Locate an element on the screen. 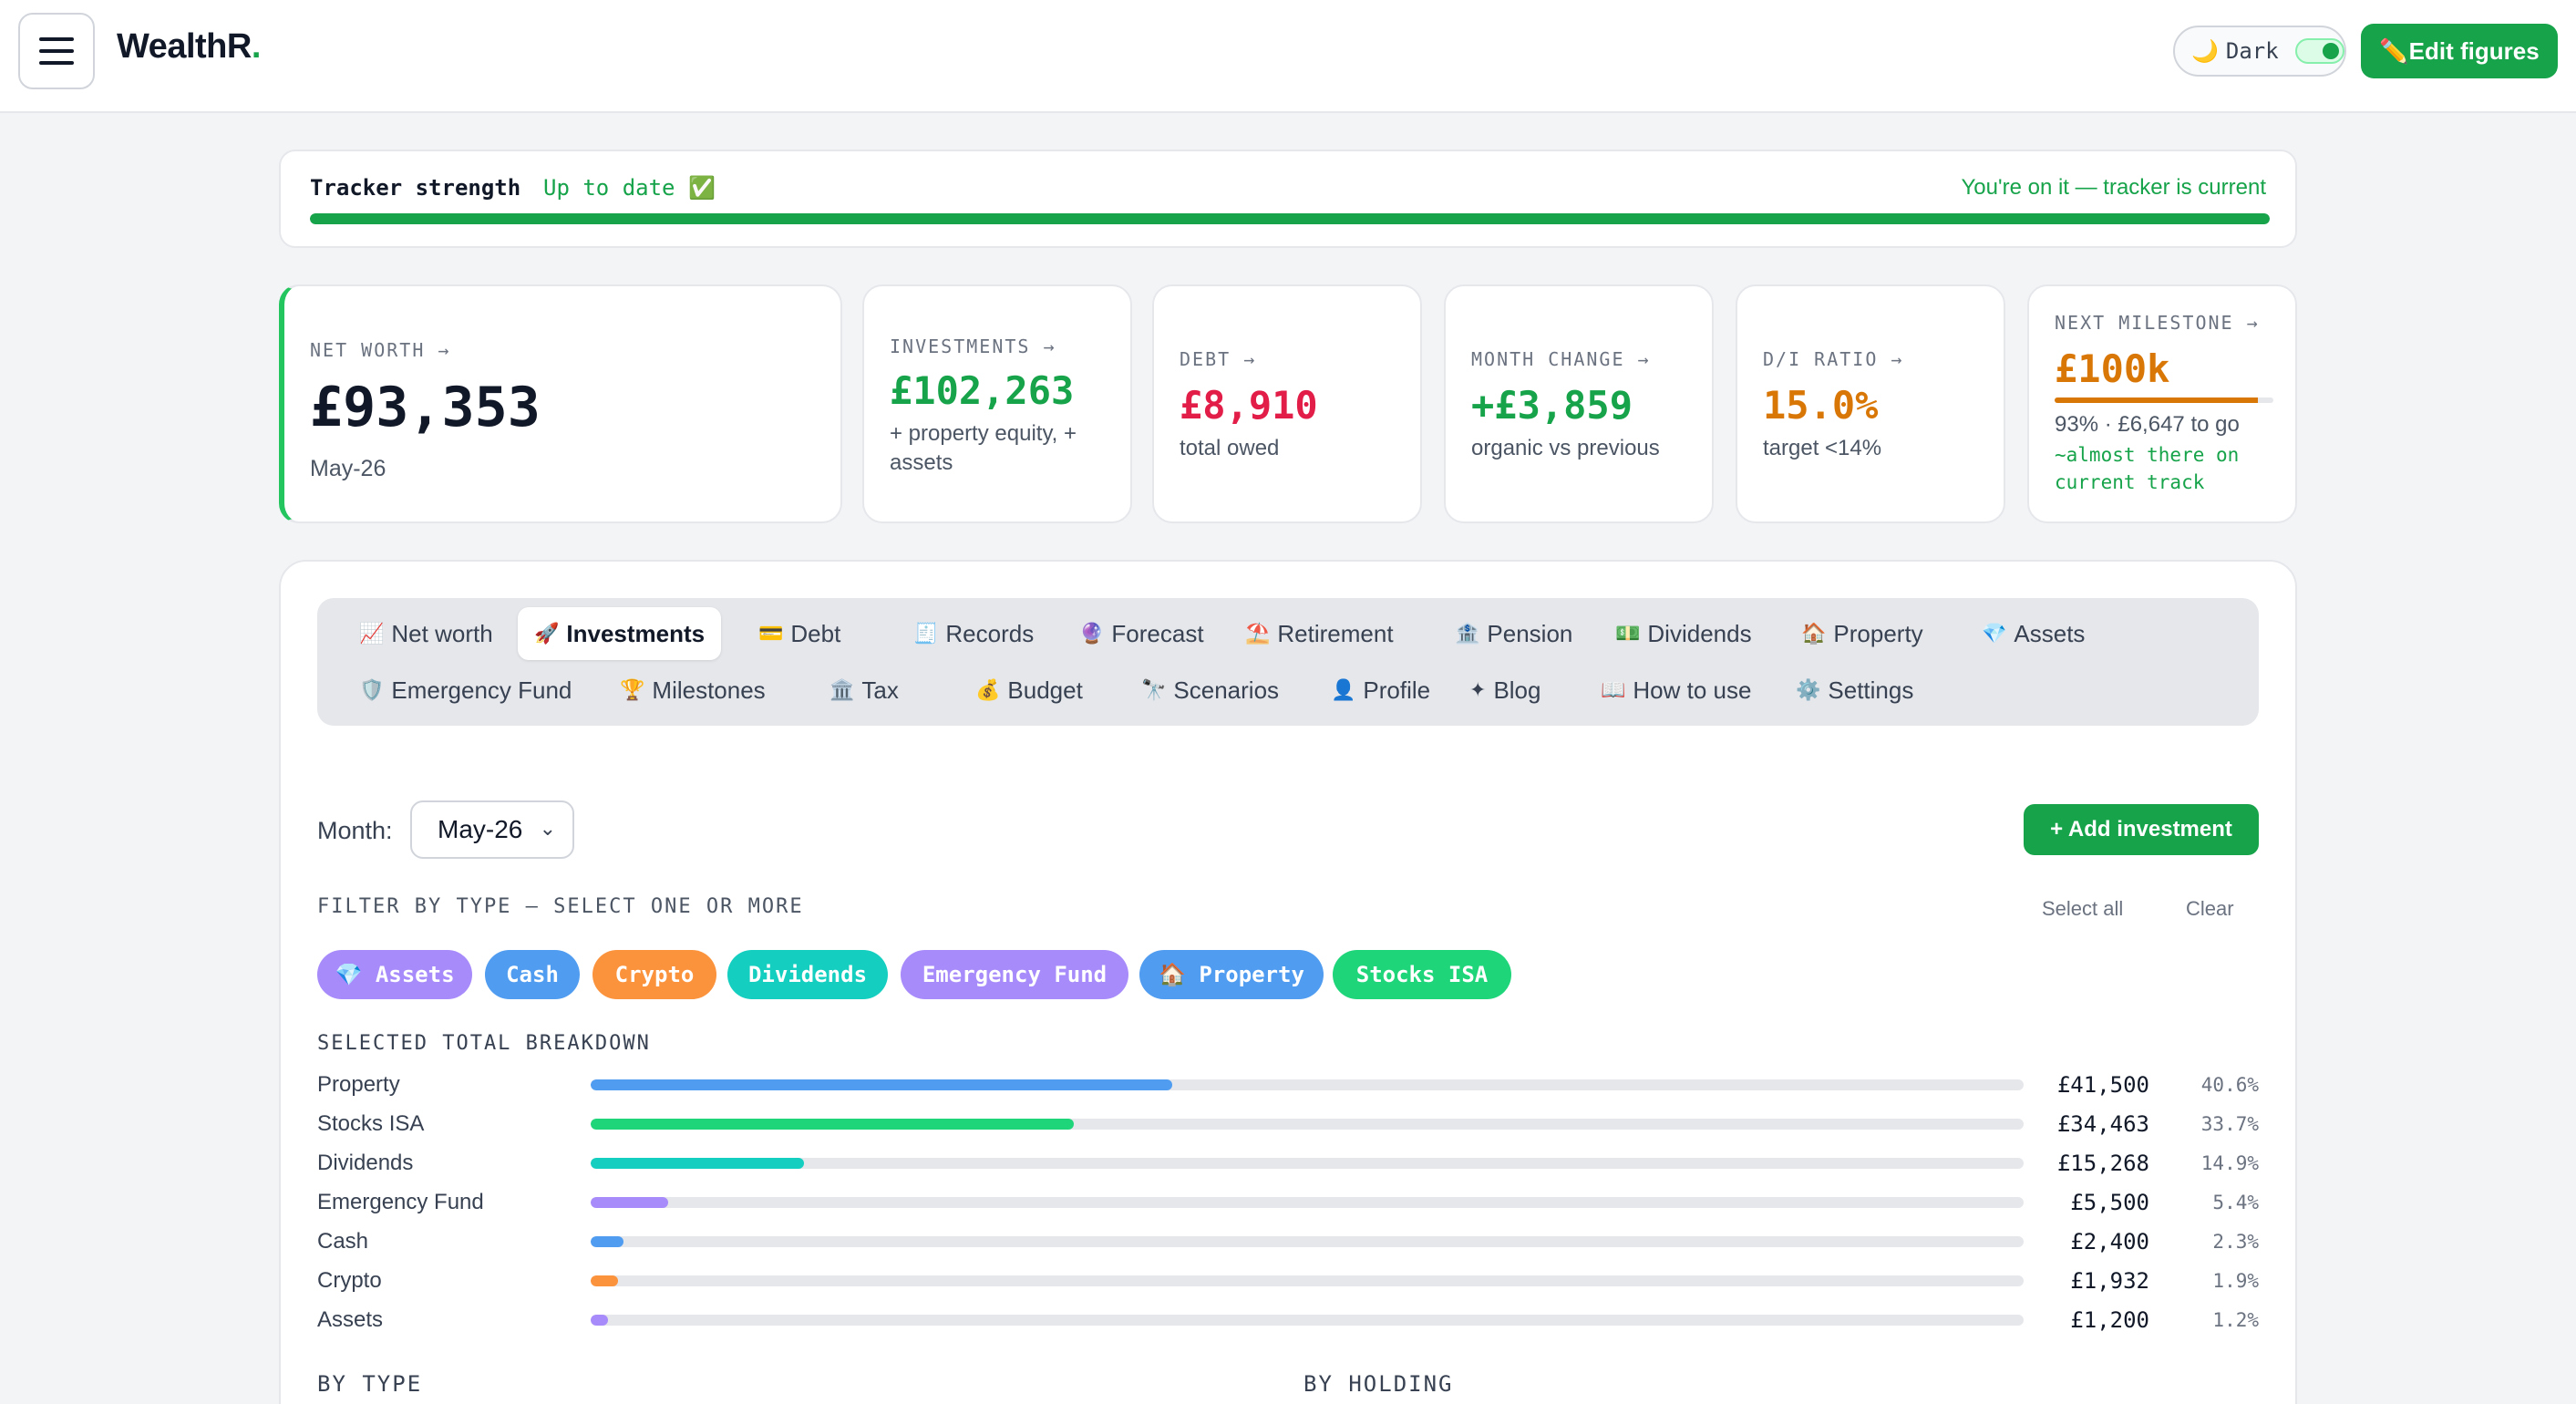  tab-icon: 🚀 is located at coordinates (547, 633).